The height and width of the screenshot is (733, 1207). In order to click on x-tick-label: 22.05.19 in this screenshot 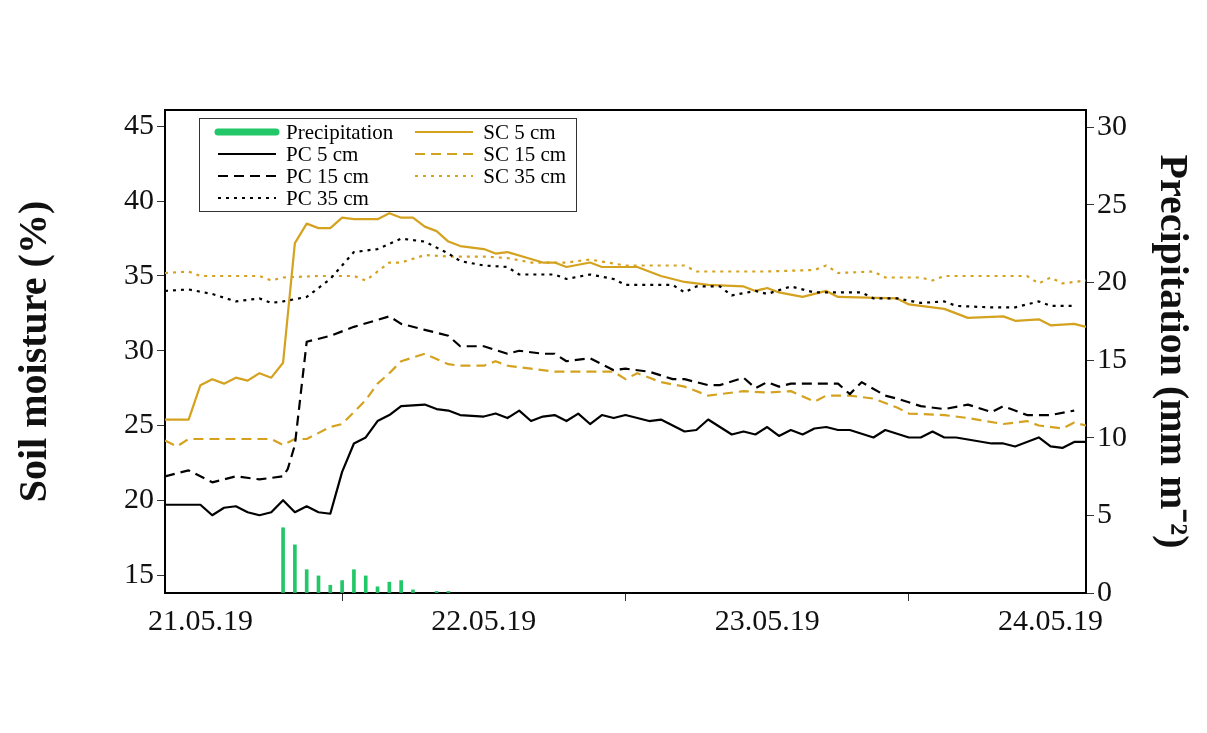, I will do `click(484, 619)`.